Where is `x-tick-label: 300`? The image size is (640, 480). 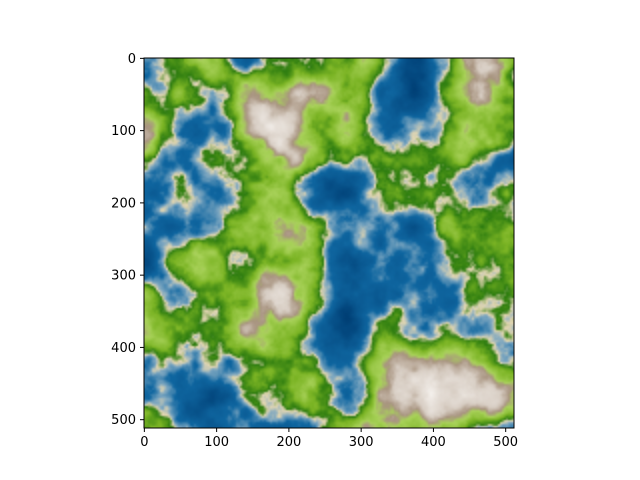
x-tick-label: 300 is located at coordinates (361, 442).